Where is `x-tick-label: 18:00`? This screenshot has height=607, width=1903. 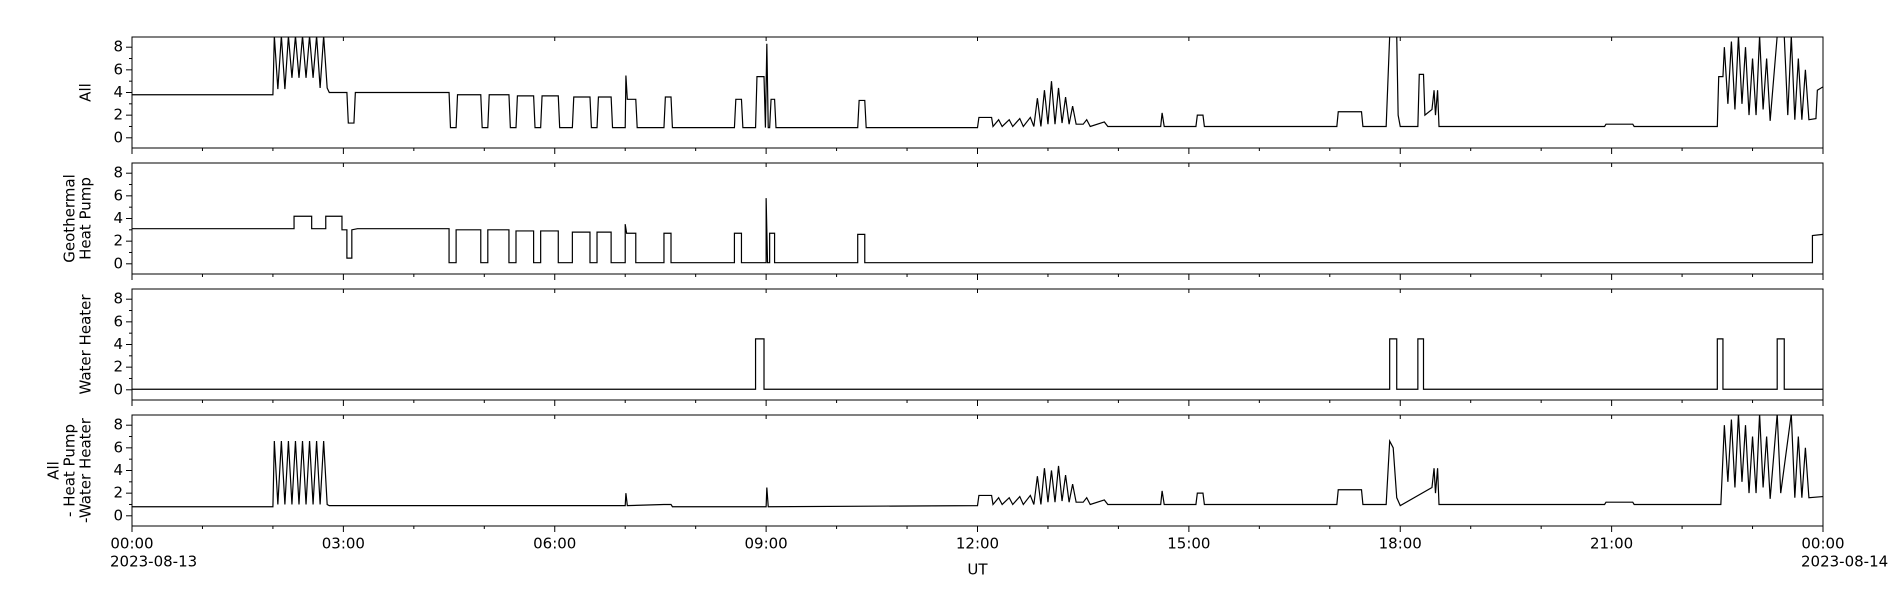 x-tick-label: 18:00 is located at coordinates (1400, 544).